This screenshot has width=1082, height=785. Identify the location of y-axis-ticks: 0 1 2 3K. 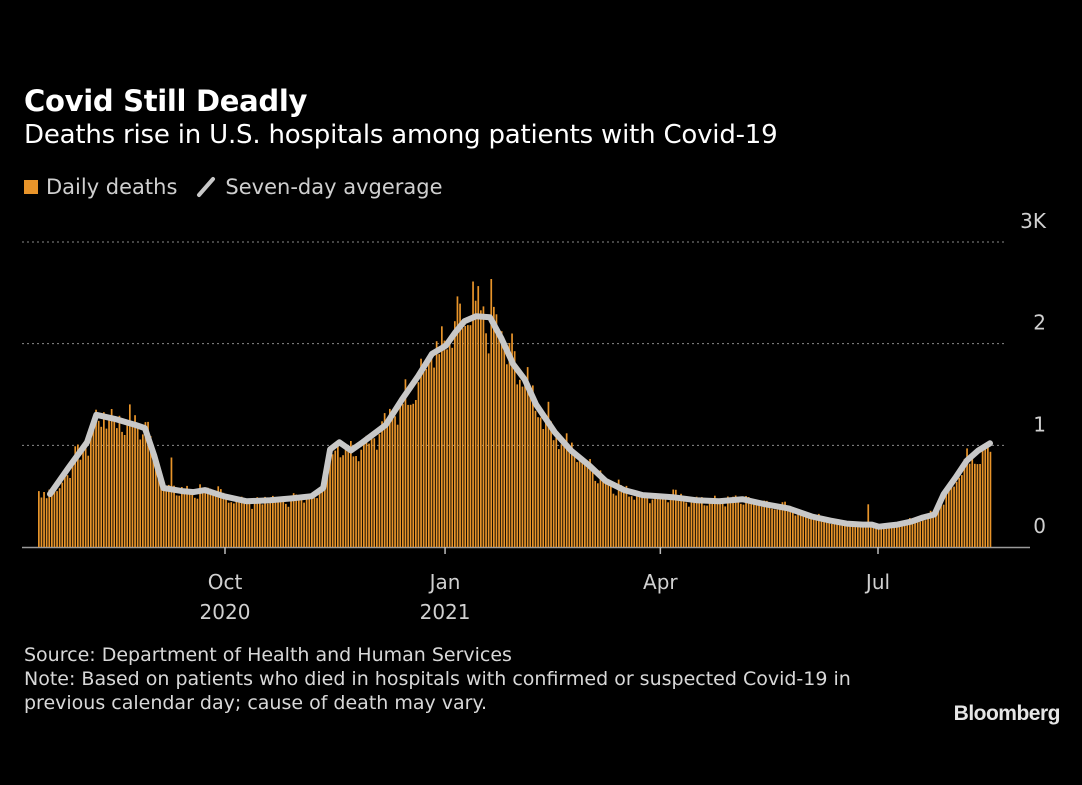
(1033, 373).